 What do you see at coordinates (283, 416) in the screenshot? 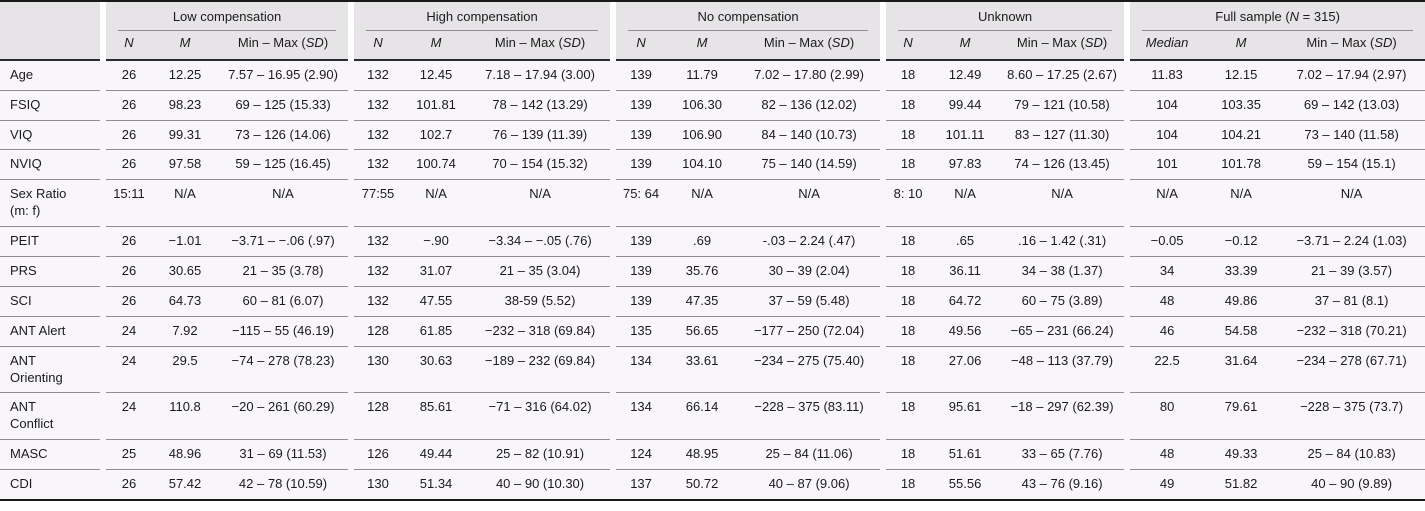
I see `data-cell: −20 – 261 (60.29)` at bounding box center [283, 416].